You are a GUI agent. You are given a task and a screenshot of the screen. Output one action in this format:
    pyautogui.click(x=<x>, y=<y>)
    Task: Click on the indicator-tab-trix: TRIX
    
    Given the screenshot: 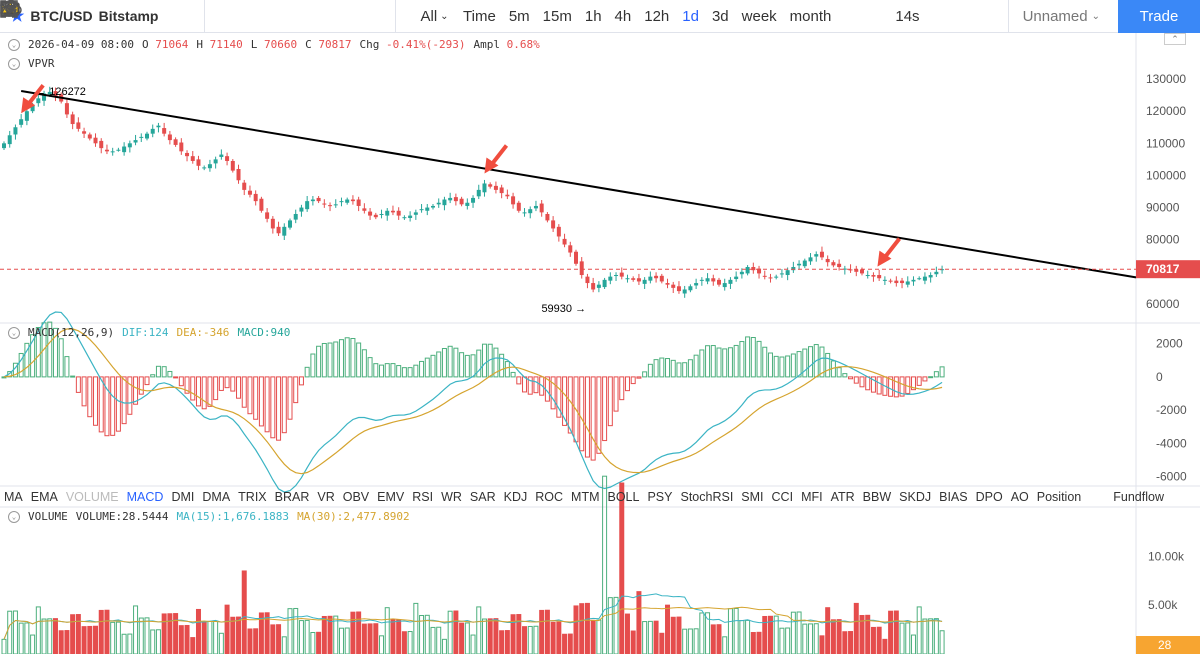 What is the action you would take?
    pyautogui.click(x=252, y=497)
    